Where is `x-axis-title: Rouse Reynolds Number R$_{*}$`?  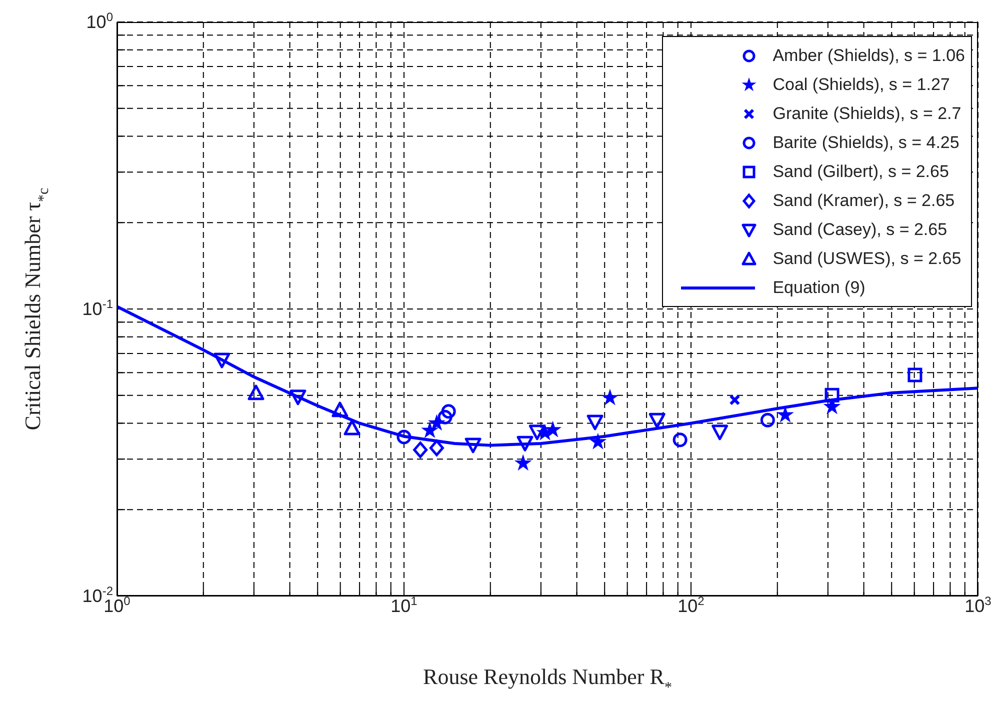
x-axis-title: Rouse Reynolds Number R$_{*}$ is located at coordinates (547, 680).